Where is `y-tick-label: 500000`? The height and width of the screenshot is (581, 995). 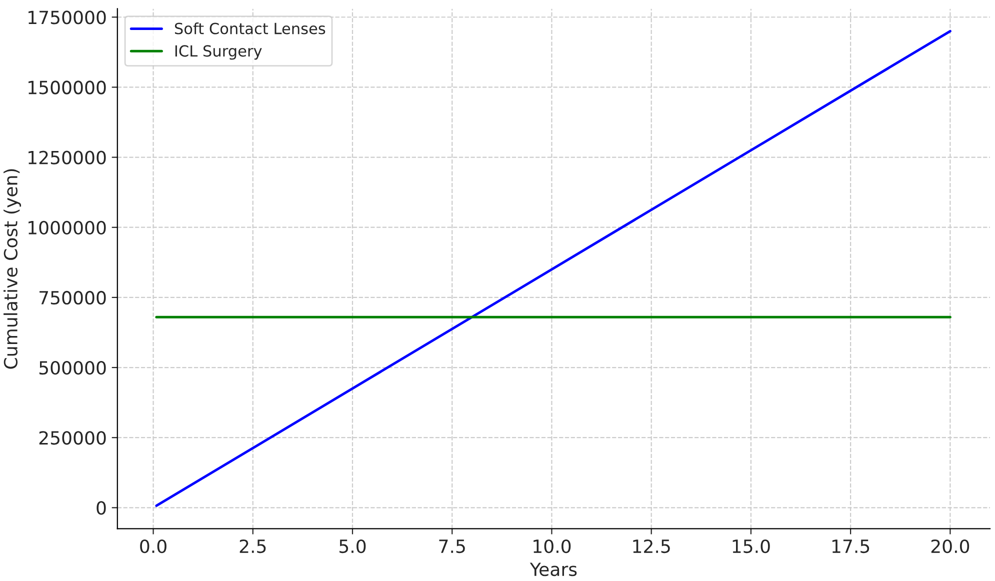 y-tick-label: 500000 is located at coordinates (72, 367).